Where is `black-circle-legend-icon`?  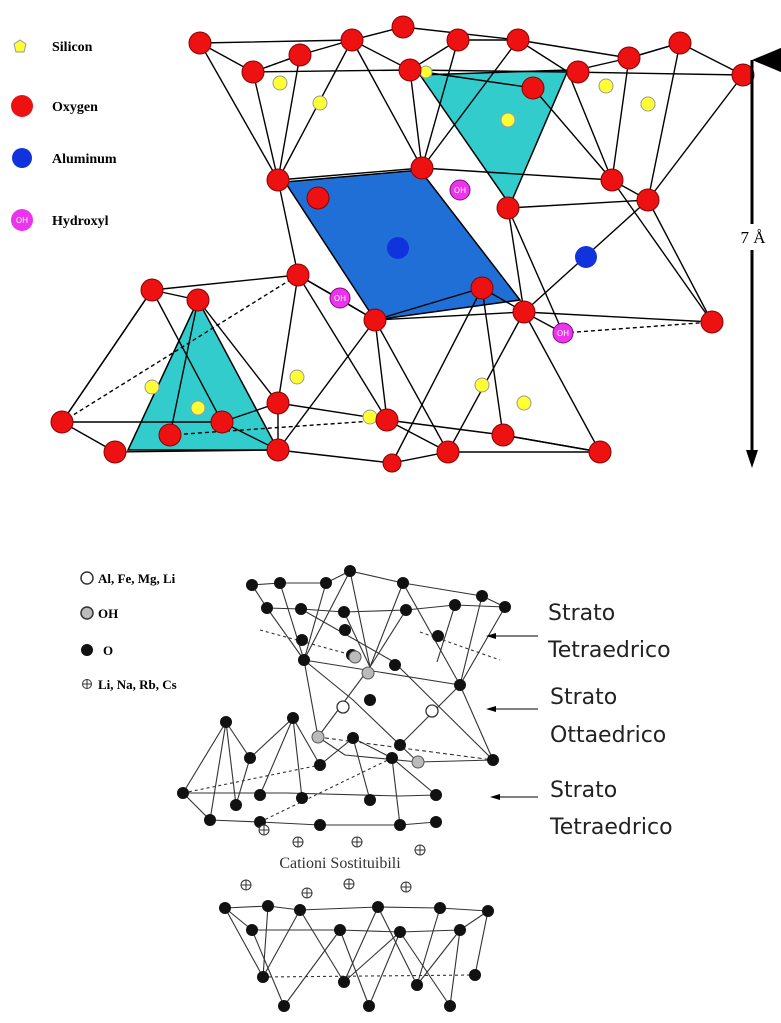 black-circle-legend-icon is located at coordinates (87, 650).